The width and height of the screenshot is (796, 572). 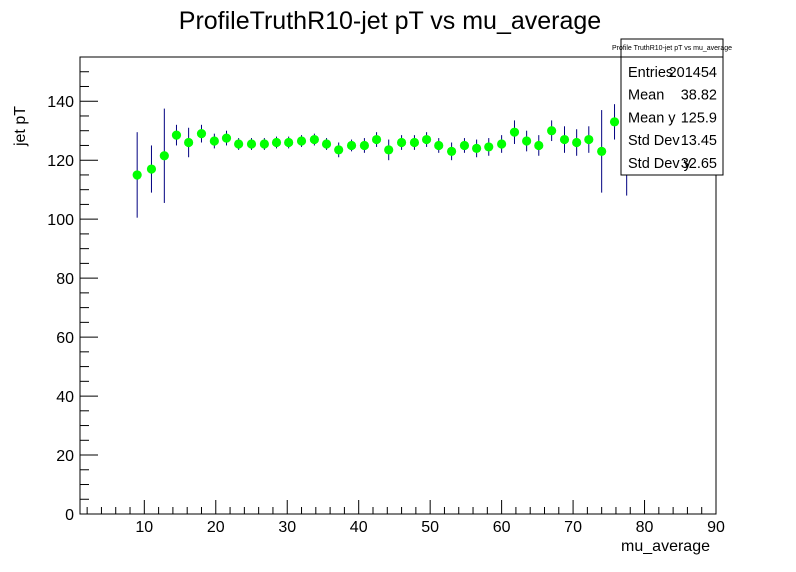 I want to click on y-tick-label: 40, so click(x=65, y=397).